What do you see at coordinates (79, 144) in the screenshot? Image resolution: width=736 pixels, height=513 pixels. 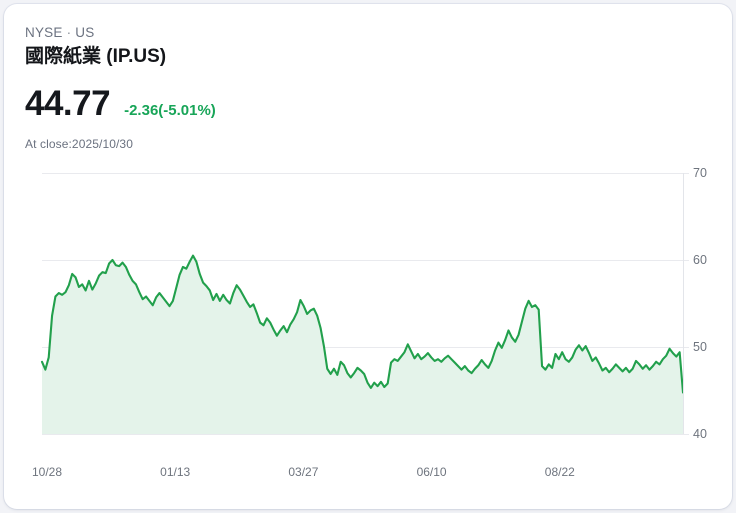 I see `at-close-timestamp: At close:2025/10/30` at bounding box center [79, 144].